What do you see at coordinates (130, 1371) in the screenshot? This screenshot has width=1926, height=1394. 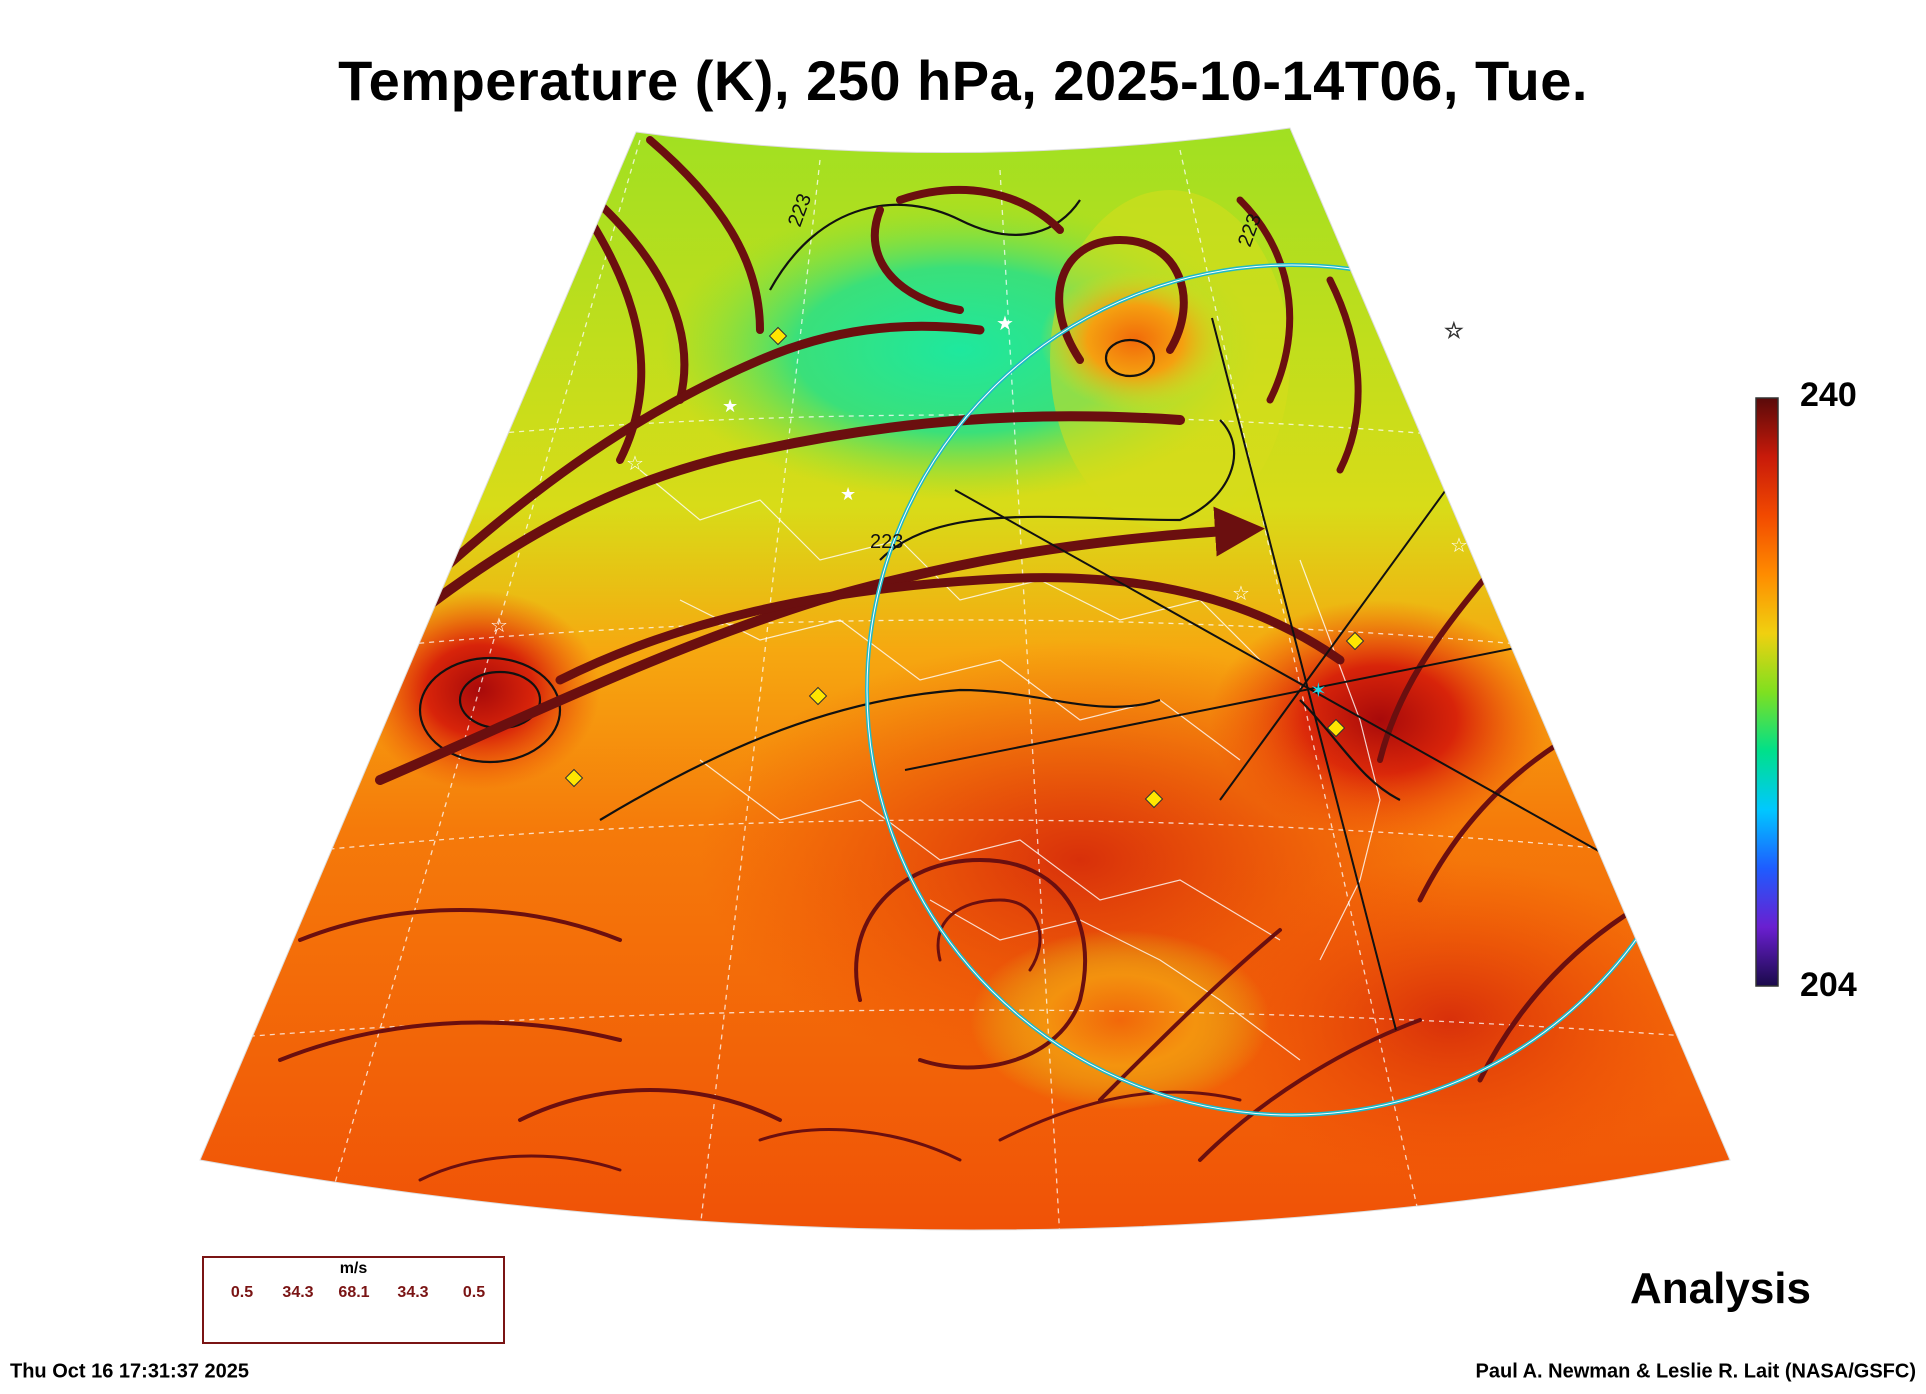 I see `footer-timestamp: Thu Oct 16 17:31:37 2025` at bounding box center [130, 1371].